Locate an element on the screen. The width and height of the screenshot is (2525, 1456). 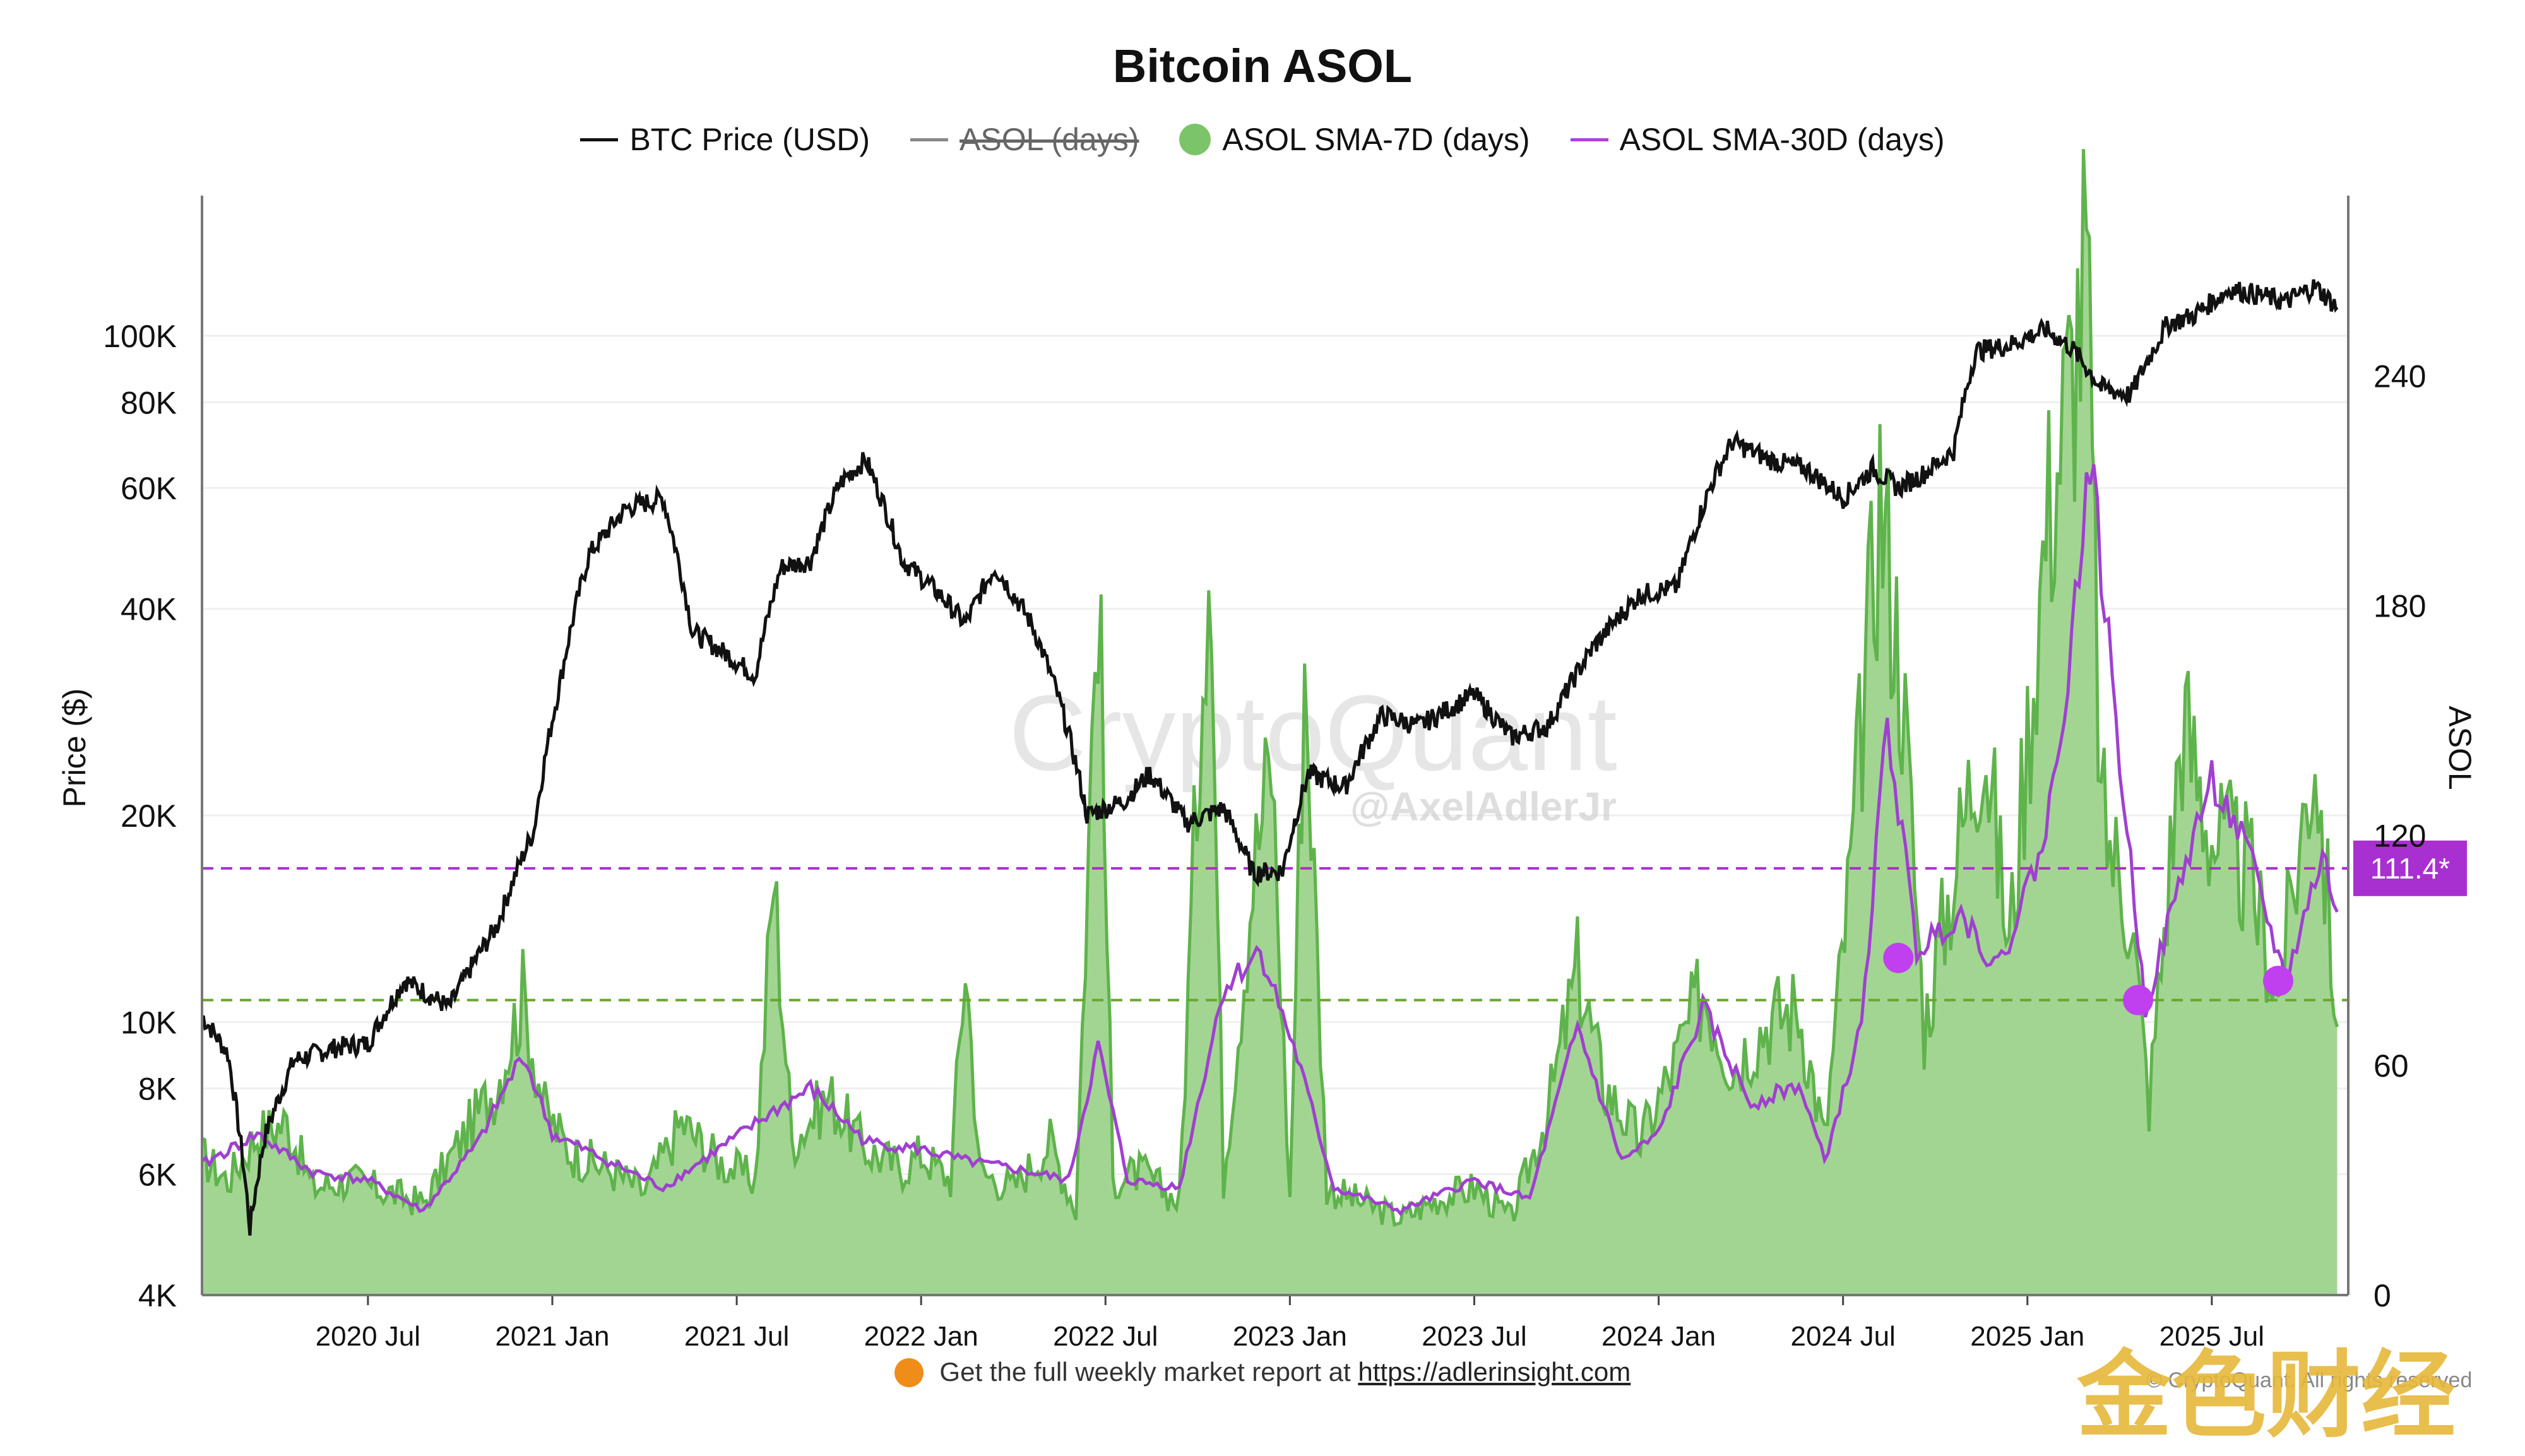
y-left-tick-label: 60K is located at coordinates (149, 488).